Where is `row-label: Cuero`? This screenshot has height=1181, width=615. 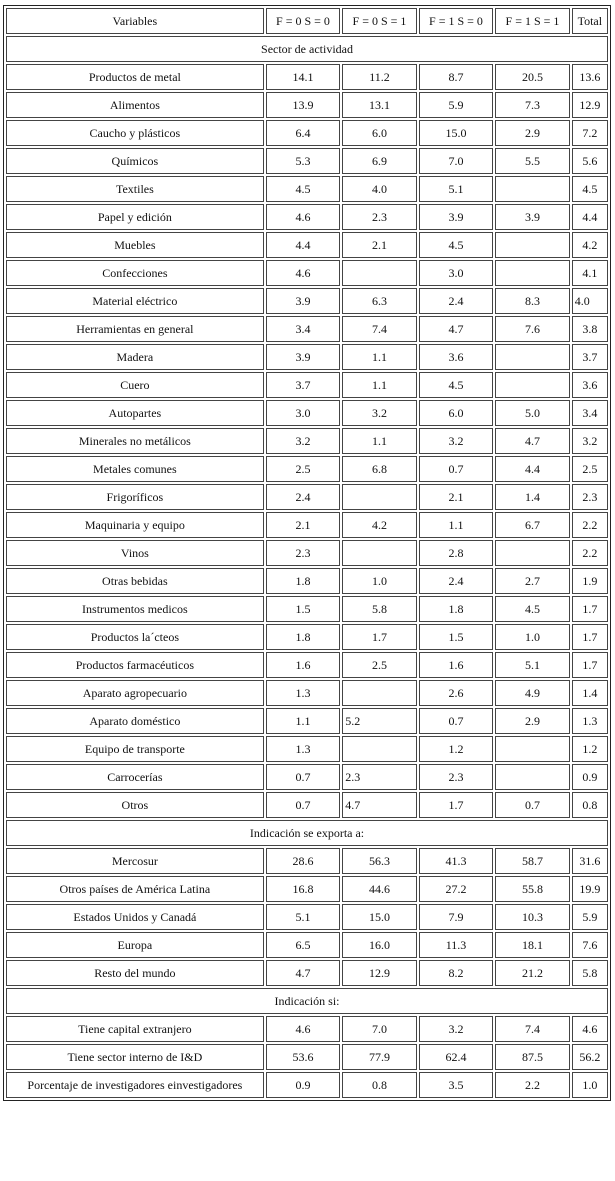
row-label: Cuero is located at coordinates (135, 385).